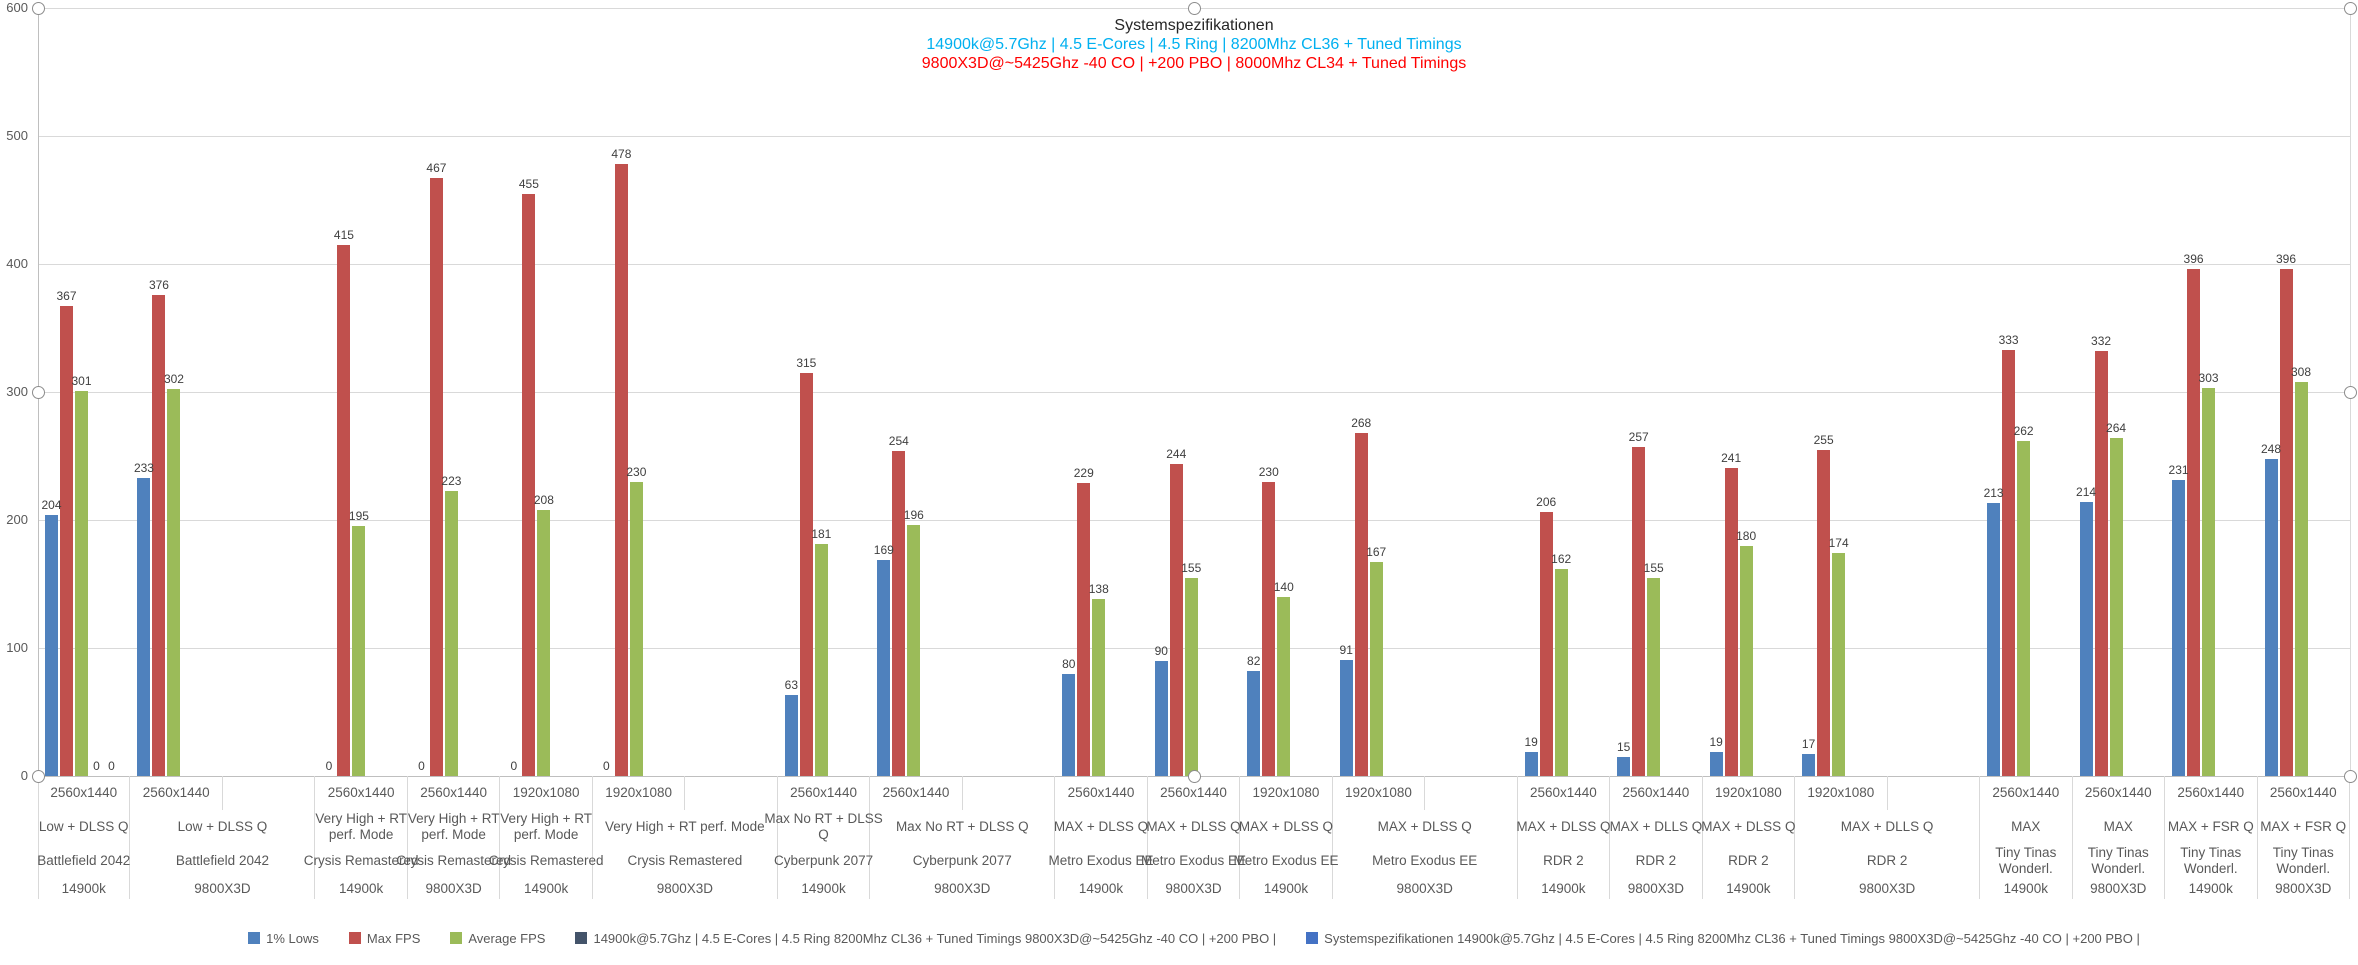 The width and height of the screenshot is (2358, 965). I want to click on bar-max-fps-g5, so click(529, 484).